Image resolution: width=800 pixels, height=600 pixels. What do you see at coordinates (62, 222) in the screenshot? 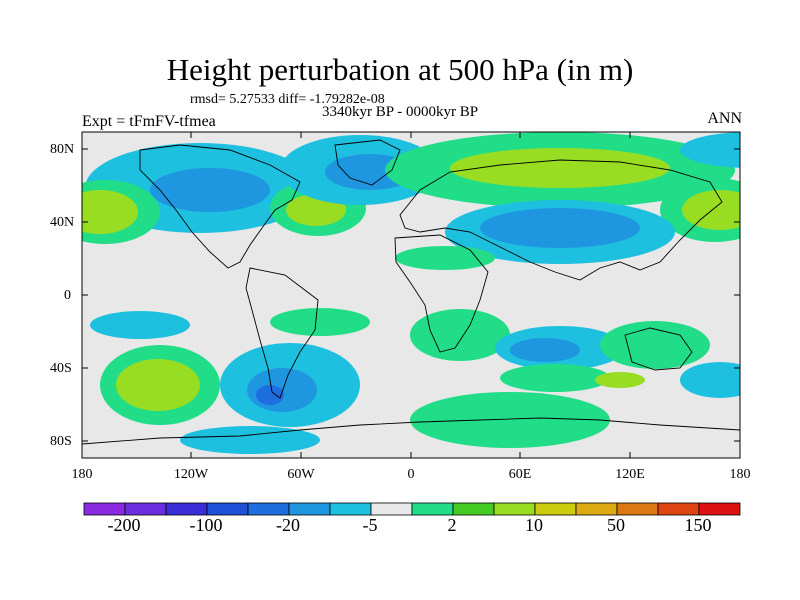
I see `y-tick-40n: 40N` at bounding box center [62, 222].